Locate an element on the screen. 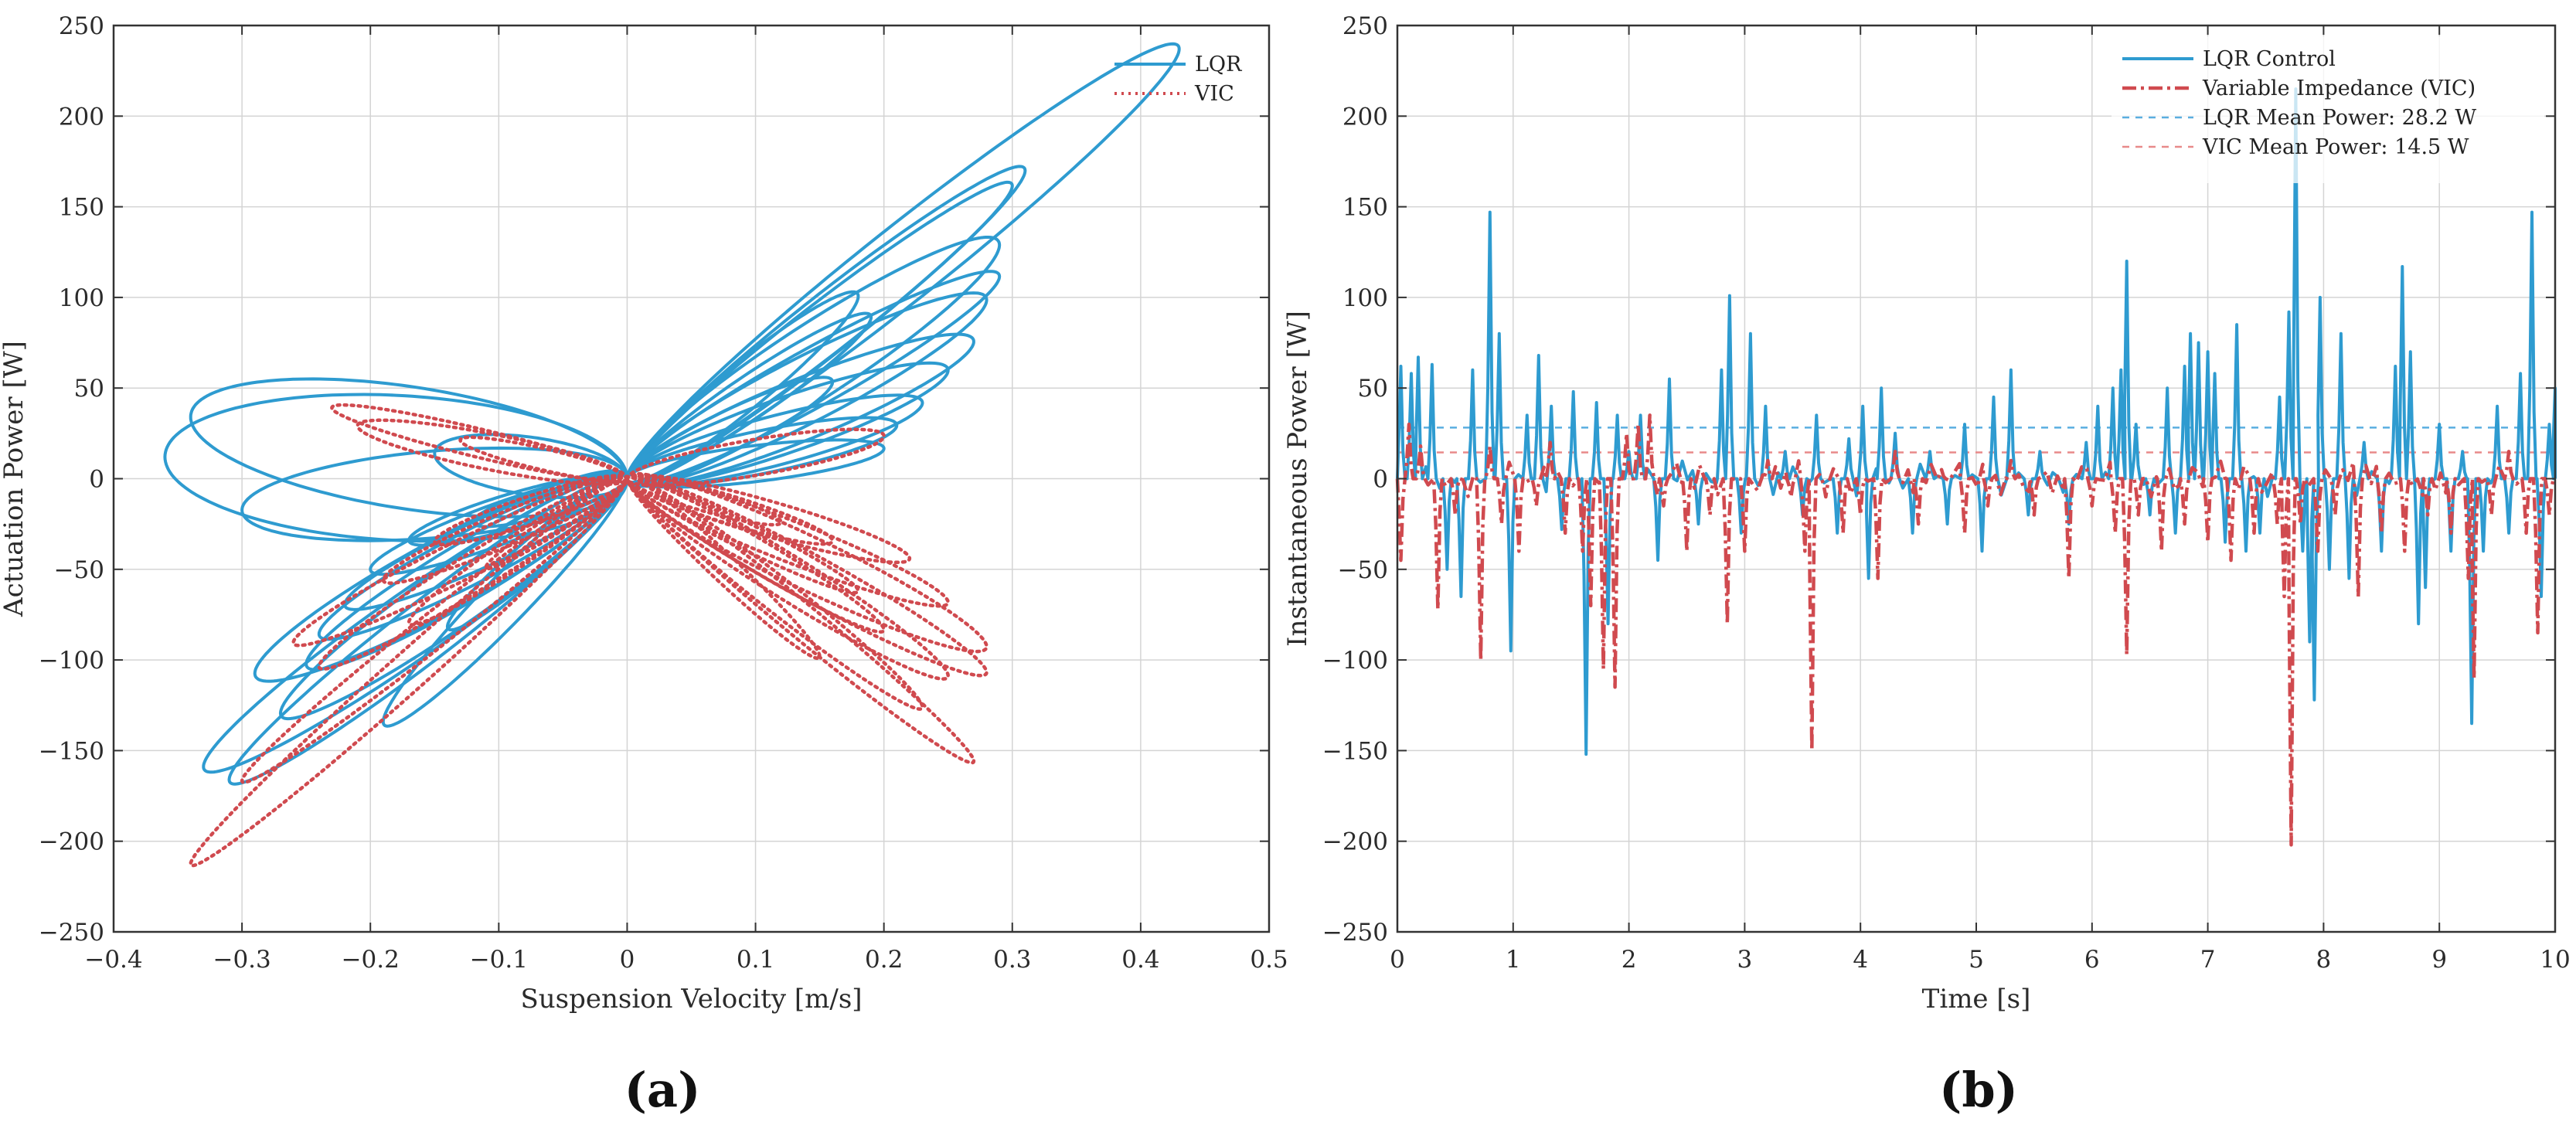 The width and height of the screenshot is (2576, 1132). panel-b-y-axis-label: Instantaneous Power [W] is located at coordinates (1297, 479).